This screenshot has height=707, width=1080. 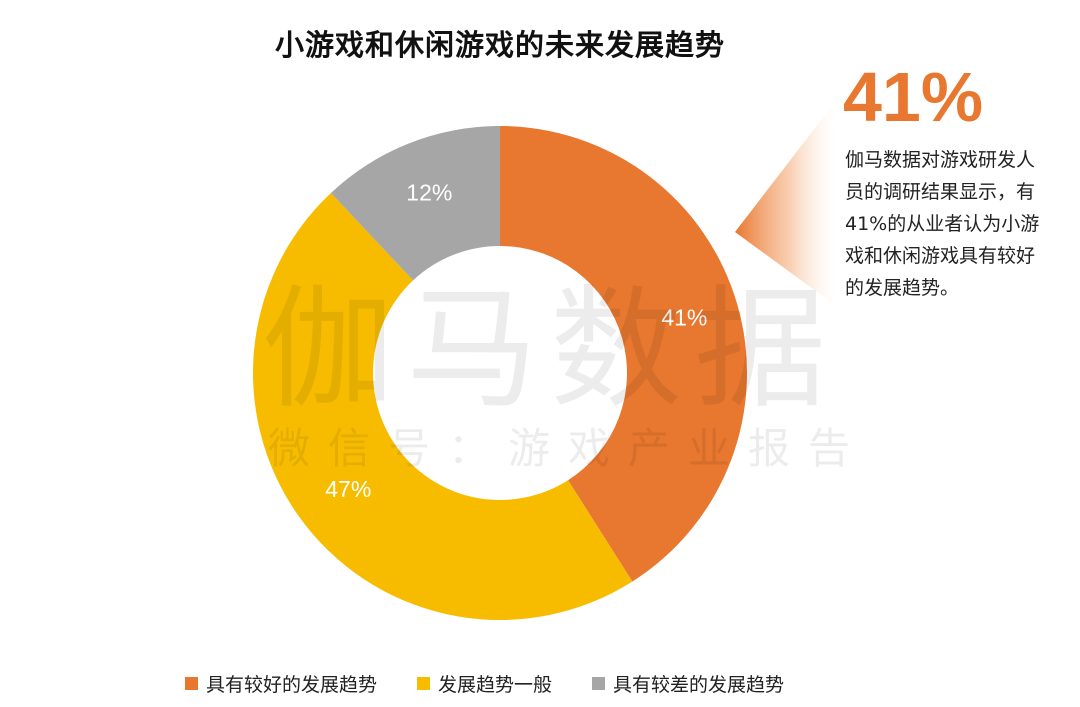 I want to click on chart-title: 小游戏和休闲游戏的未来发展趋势, so click(x=499, y=45).